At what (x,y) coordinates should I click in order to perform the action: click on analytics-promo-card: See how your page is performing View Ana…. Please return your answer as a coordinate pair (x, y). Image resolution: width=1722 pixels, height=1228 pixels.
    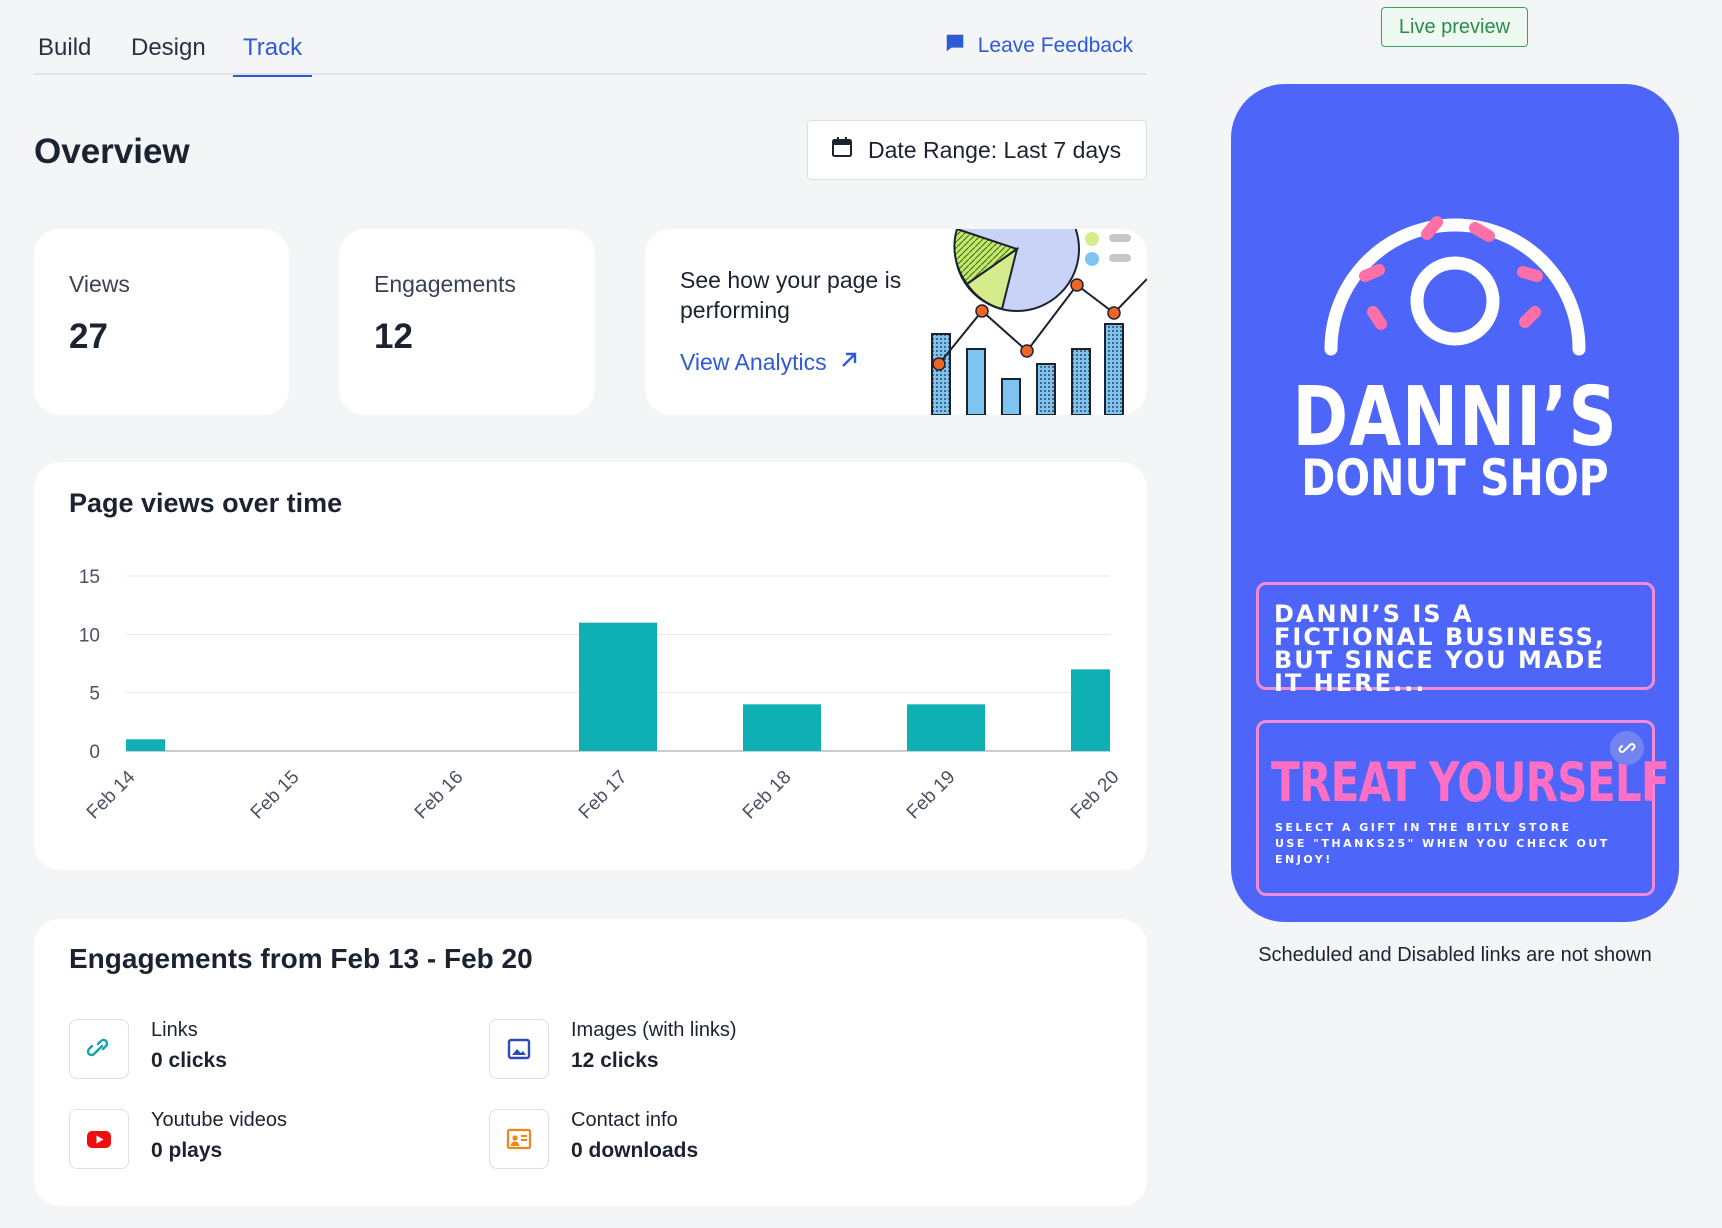
    Looking at the image, I should click on (896, 322).